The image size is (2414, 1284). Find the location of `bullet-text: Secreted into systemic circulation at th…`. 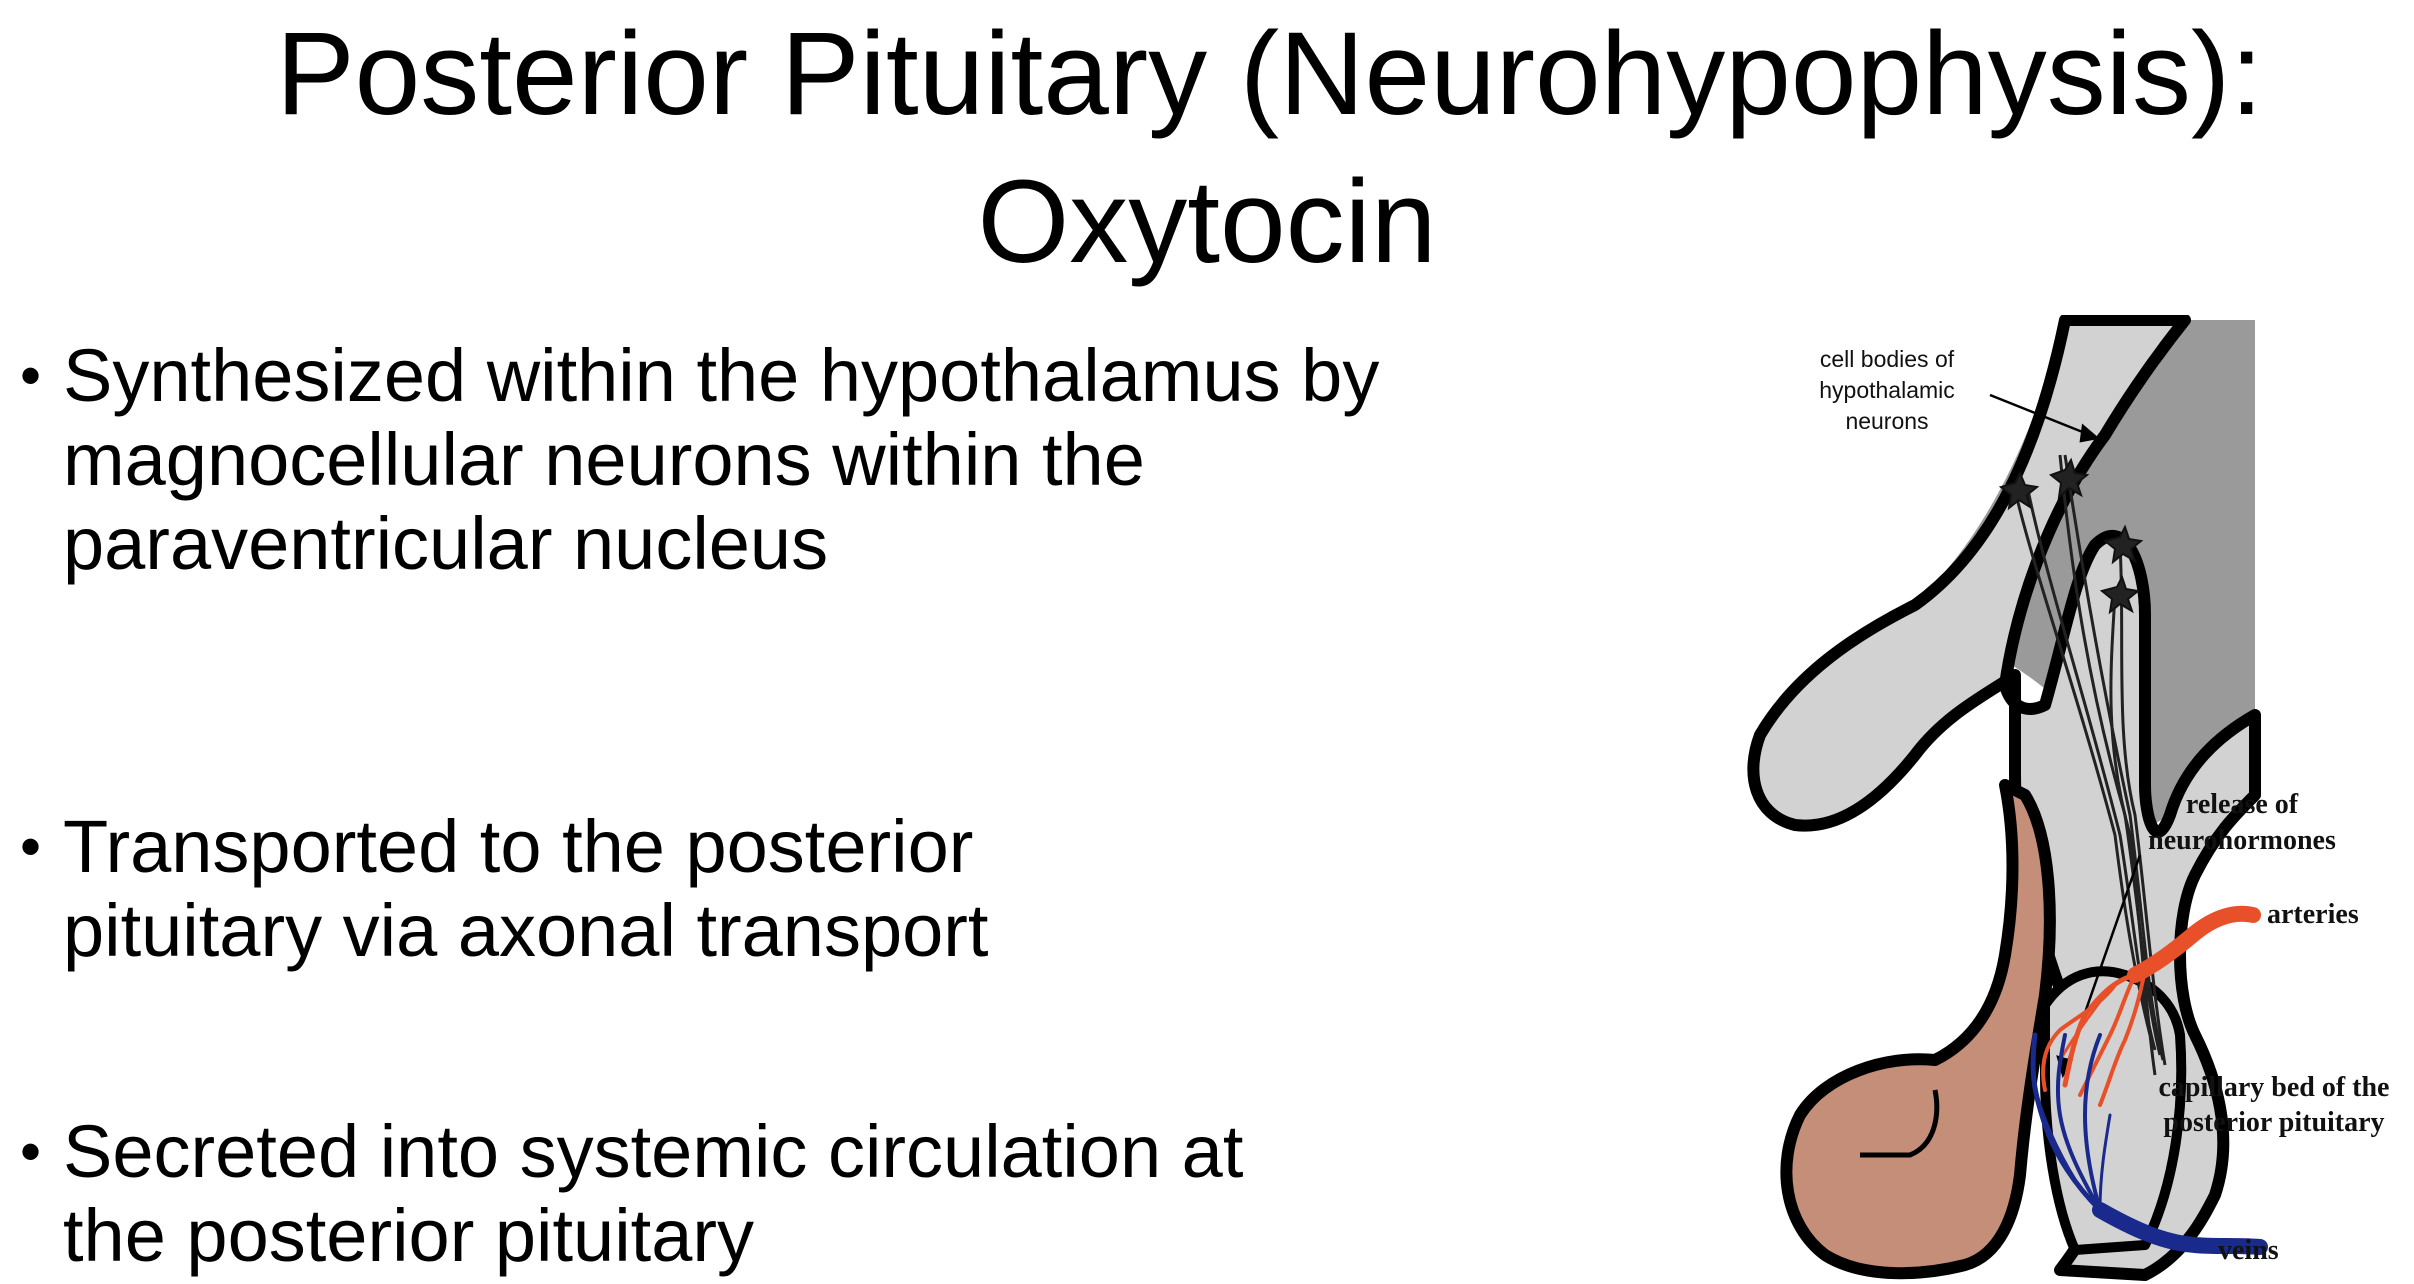

bullet-text: Secreted into systemic circulation at th… is located at coordinates (653, 1193).